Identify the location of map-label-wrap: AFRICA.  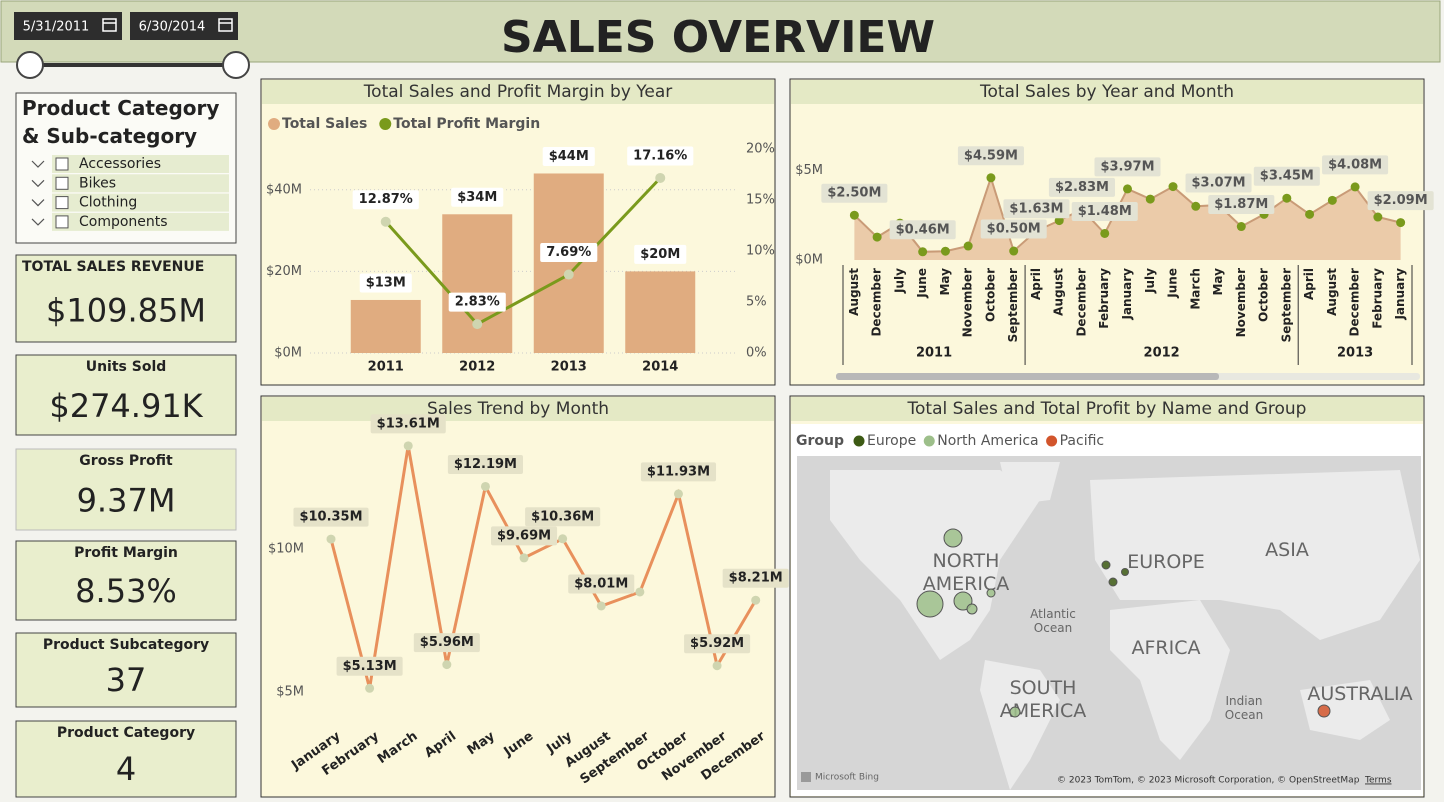
(1166, 648).